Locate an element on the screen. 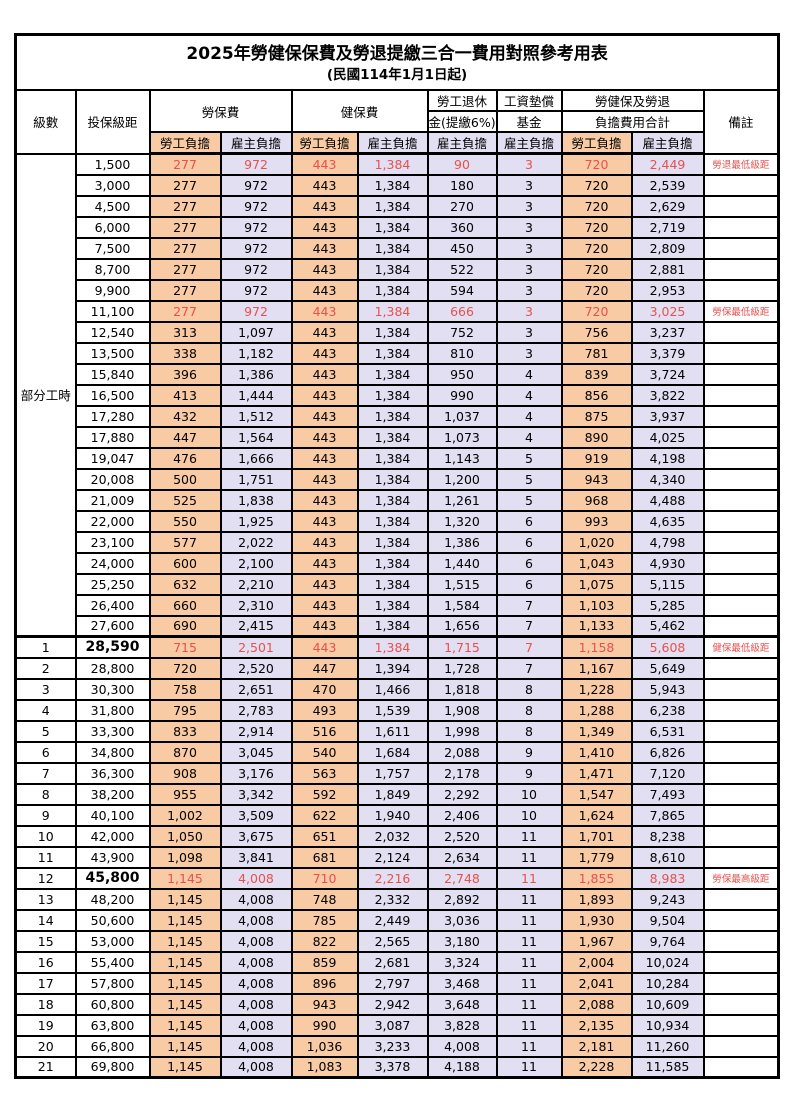  level-cell: 7 is located at coordinates (45, 773).